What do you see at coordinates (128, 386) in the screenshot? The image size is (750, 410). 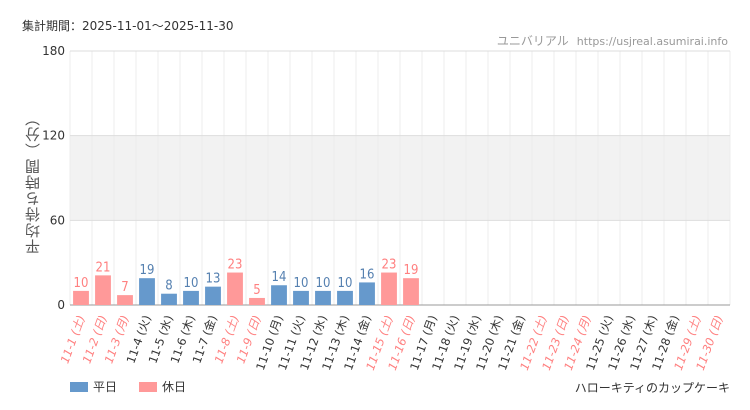 I see `legend: 平日 休日` at bounding box center [128, 386].